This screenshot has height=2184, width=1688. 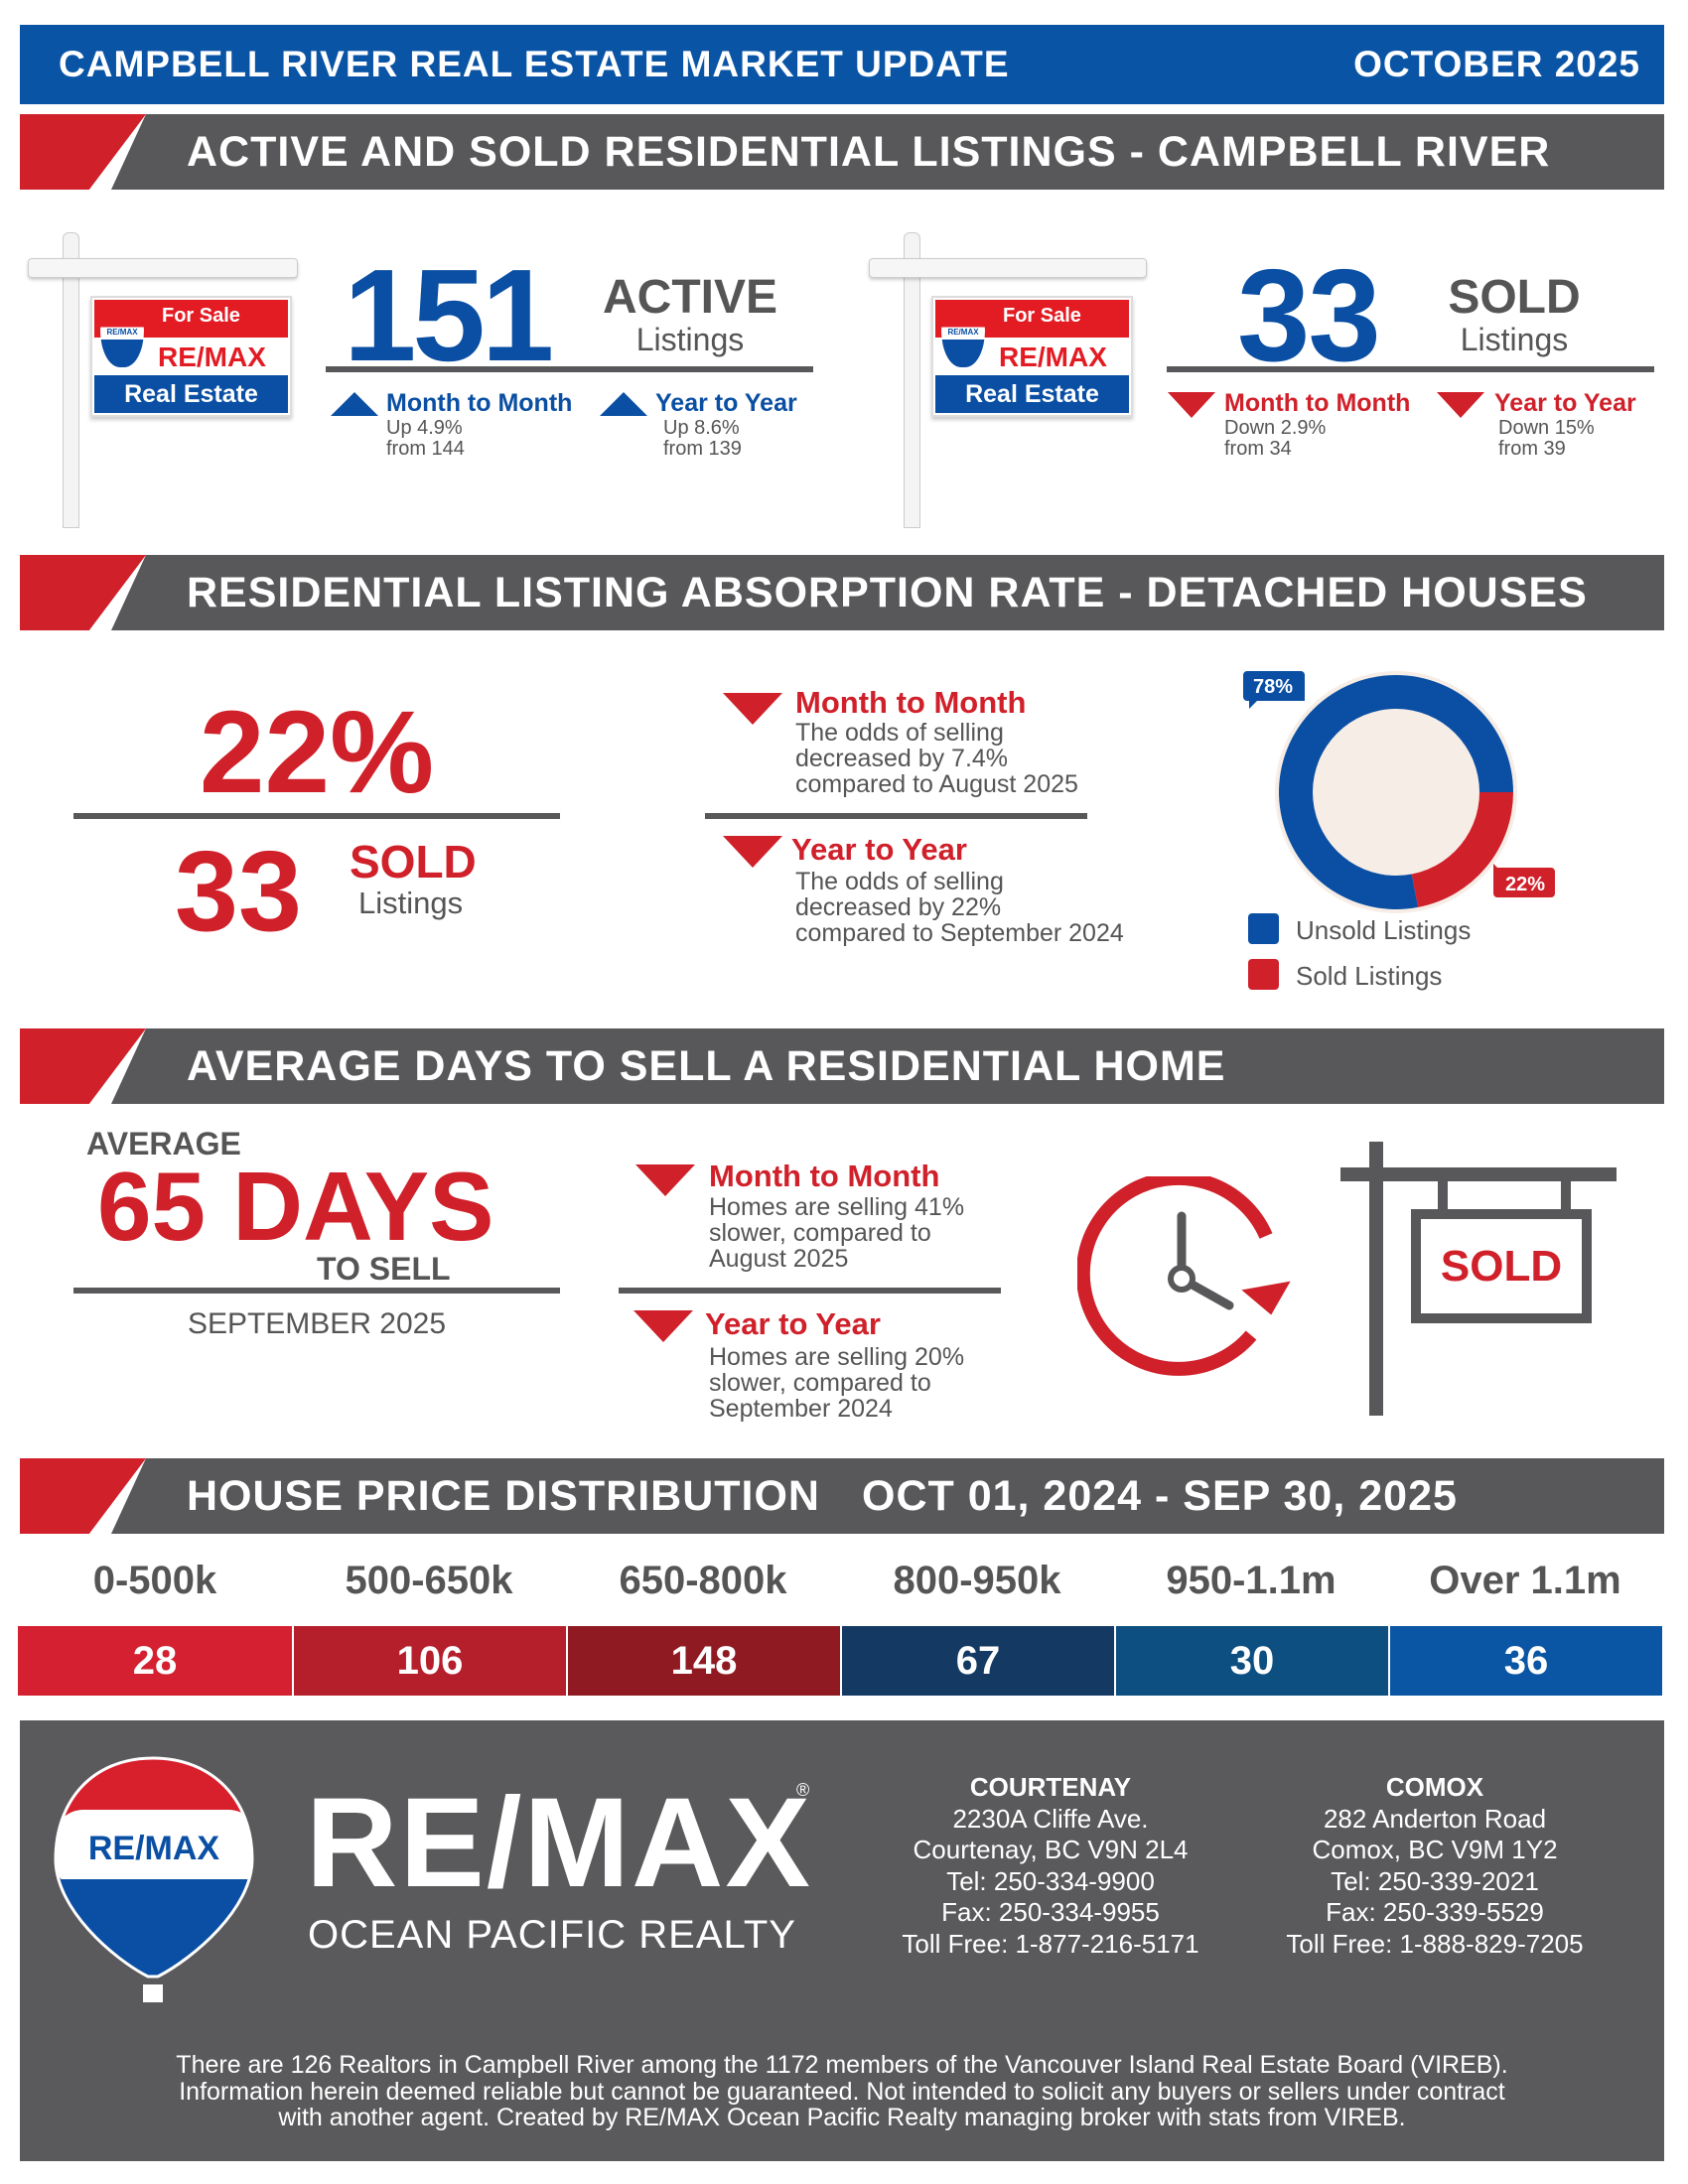 What do you see at coordinates (1275, 428) in the screenshot?
I see `sold-mtm-change: Down 2.9%` at bounding box center [1275, 428].